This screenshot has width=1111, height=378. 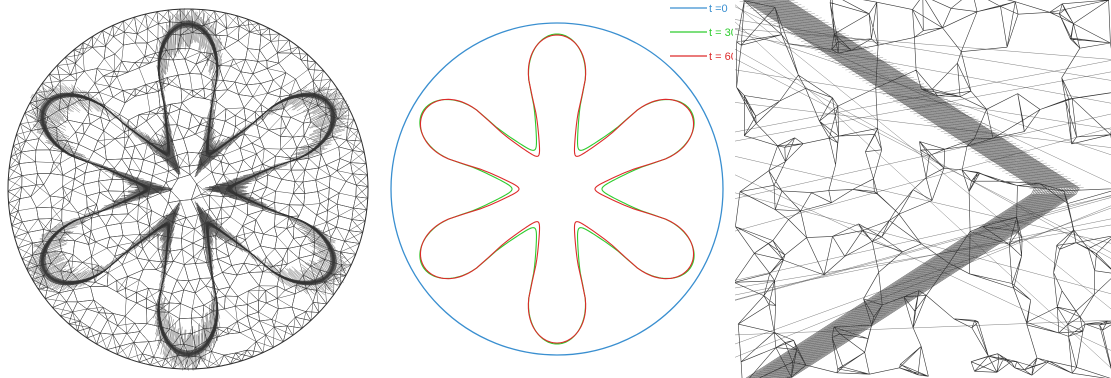 I want to click on legend-label: t = 30, so click(x=721, y=33).